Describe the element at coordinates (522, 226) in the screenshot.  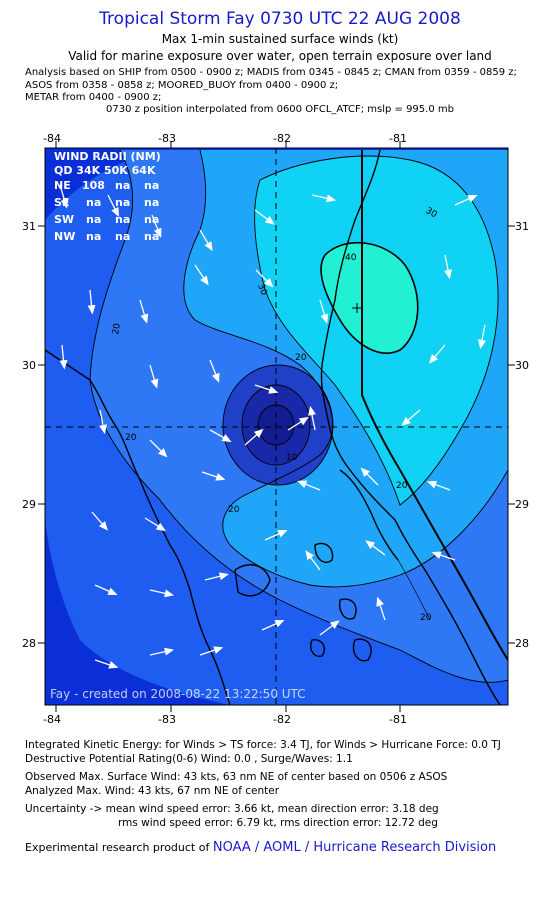
I see `lat-label-right: 31` at that location.